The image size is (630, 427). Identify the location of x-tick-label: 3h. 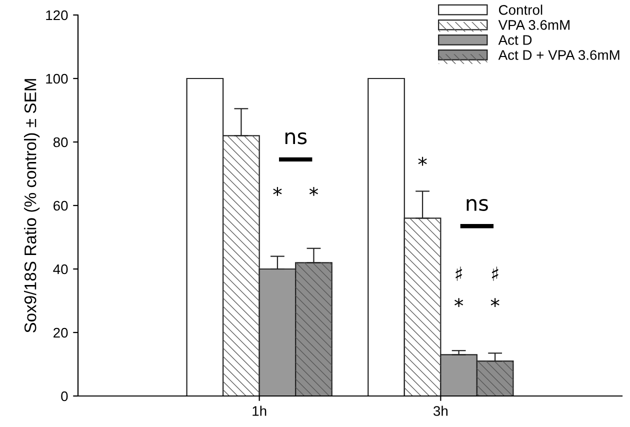
(440, 411).